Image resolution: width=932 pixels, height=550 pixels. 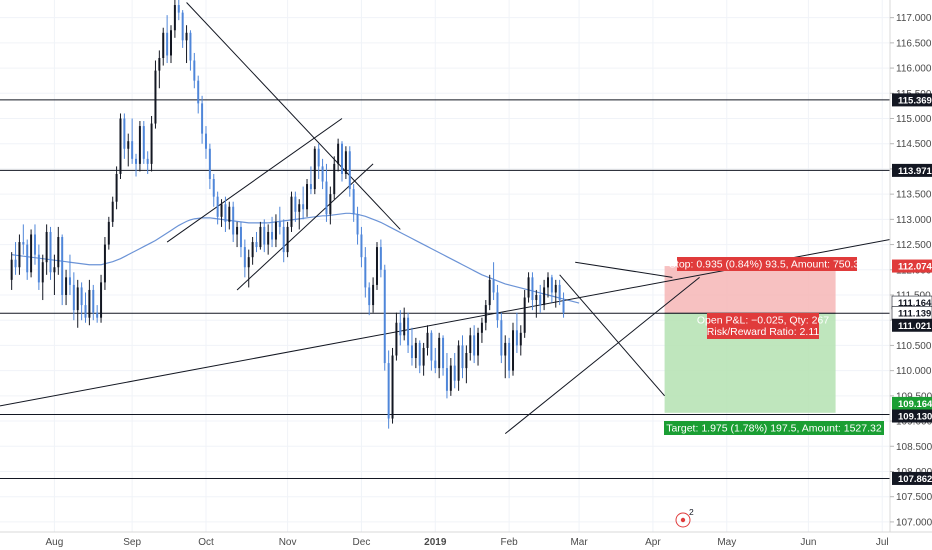 I want to click on time-tick-label: Apr, so click(x=653, y=542).